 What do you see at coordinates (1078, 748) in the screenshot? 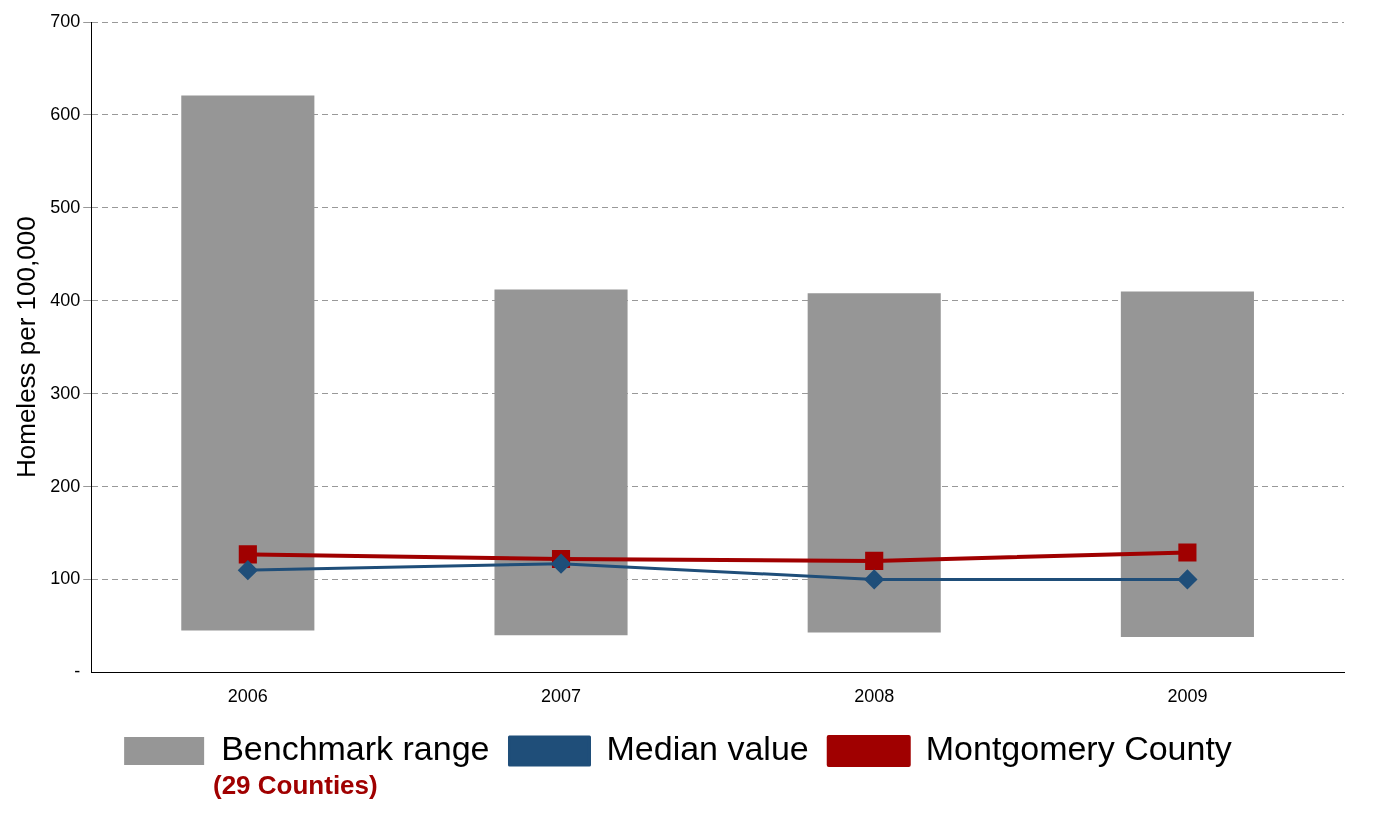
I see `legend-label: Montgomery County` at bounding box center [1078, 748].